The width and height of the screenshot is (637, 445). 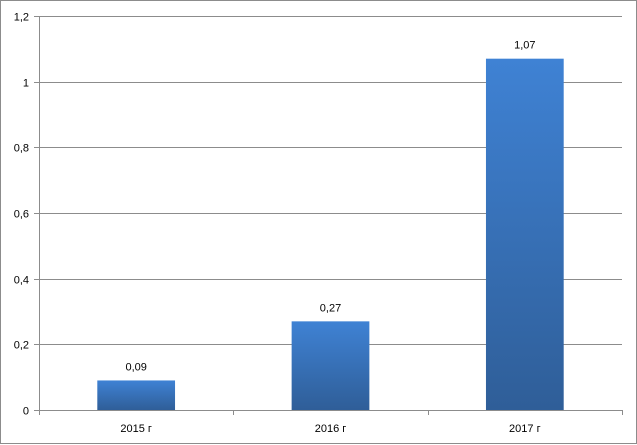 What do you see at coordinates (21, 346) in the screenshot?
I see `y-tick-label: 0,2` at bounding box center [21, 346].